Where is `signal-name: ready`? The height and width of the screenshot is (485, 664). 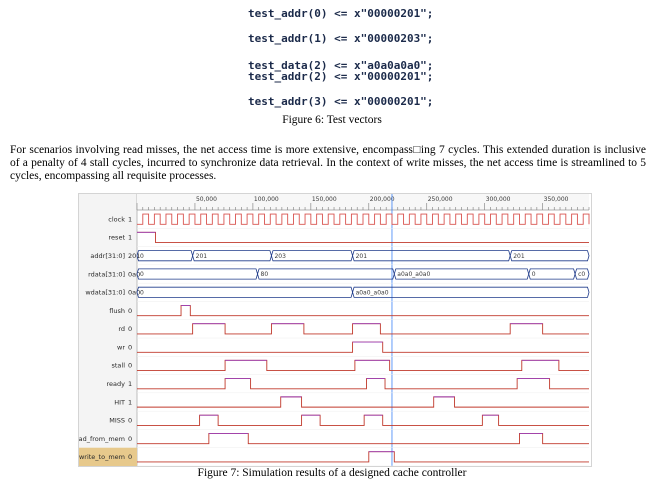 signal-name: ready is located at coordinates (116, 384).